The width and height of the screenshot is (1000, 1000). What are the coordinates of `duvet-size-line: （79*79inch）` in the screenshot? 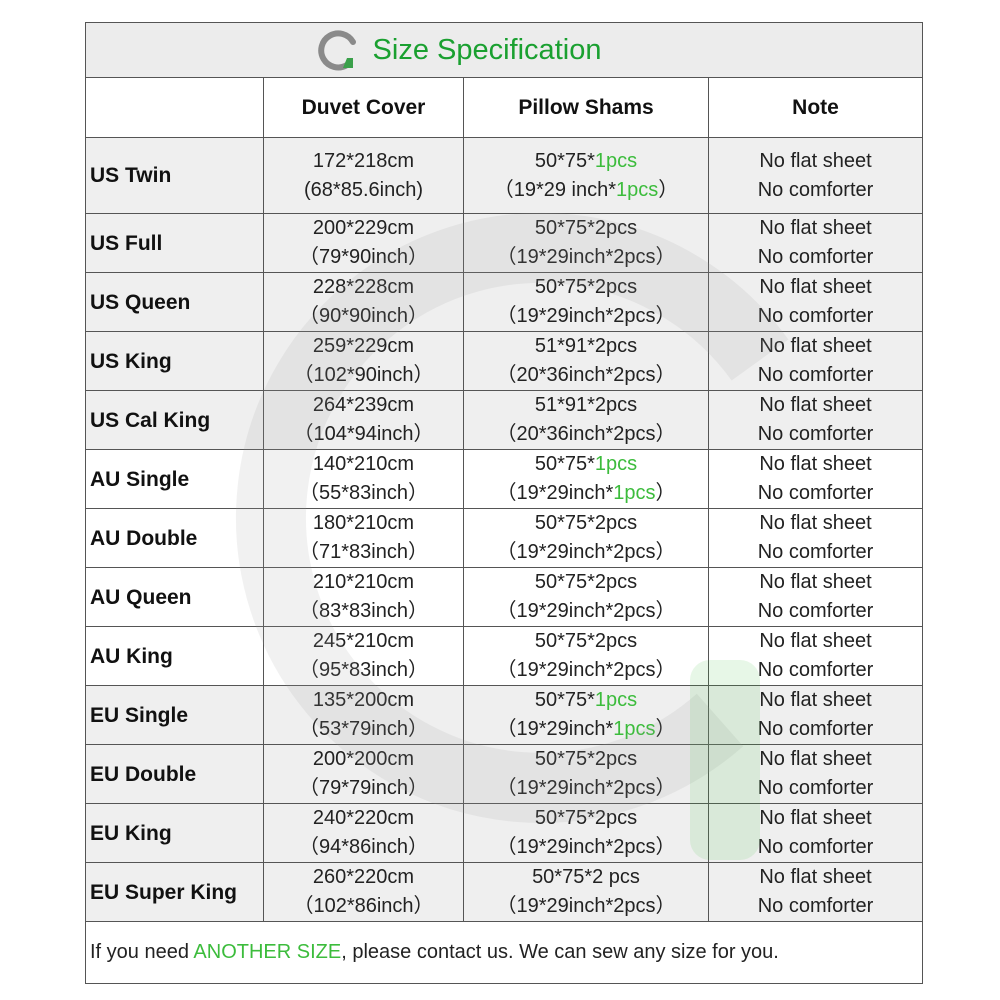 It's located at (363, 788).